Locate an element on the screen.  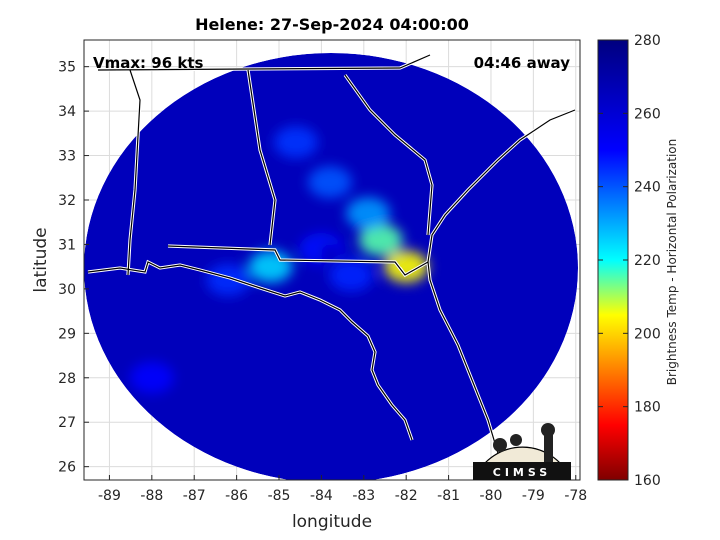
cimss-logo: CIMSS is located at coordinates (522, 451).